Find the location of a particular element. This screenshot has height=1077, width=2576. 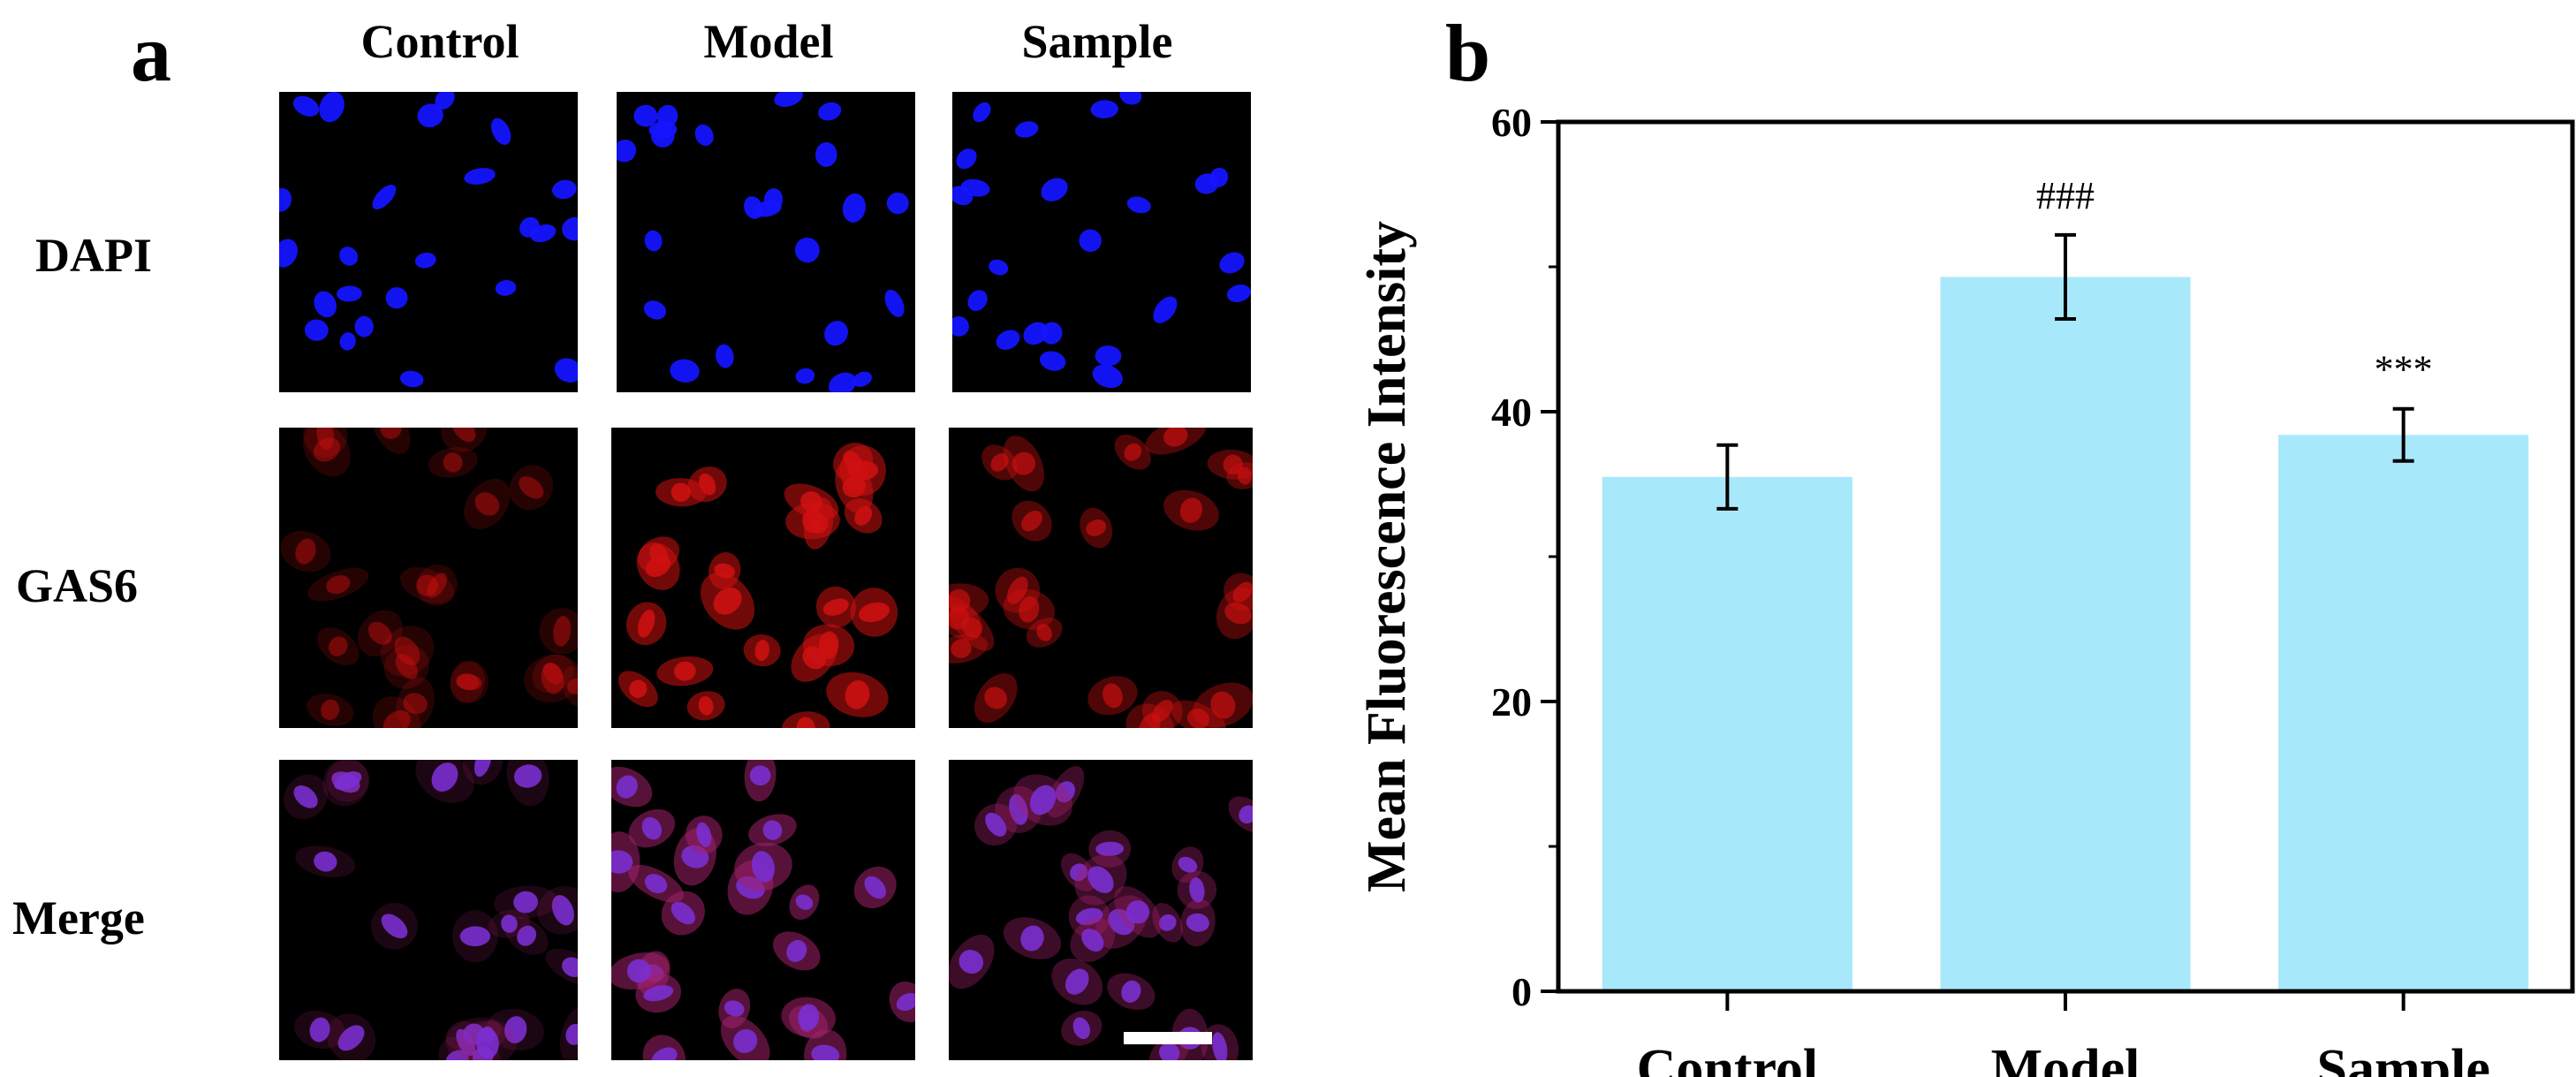

x-tick-label: Control is located at coordinates (1728, 1058).